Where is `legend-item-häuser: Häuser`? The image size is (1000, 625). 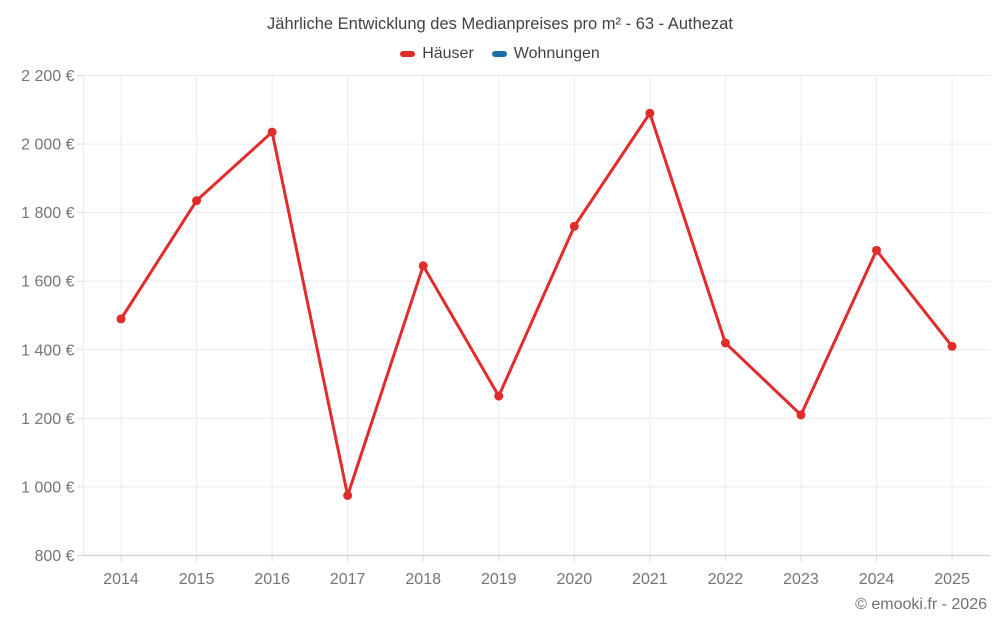
legend-item-häuser: Häuser is located at coordinates (437, 54).